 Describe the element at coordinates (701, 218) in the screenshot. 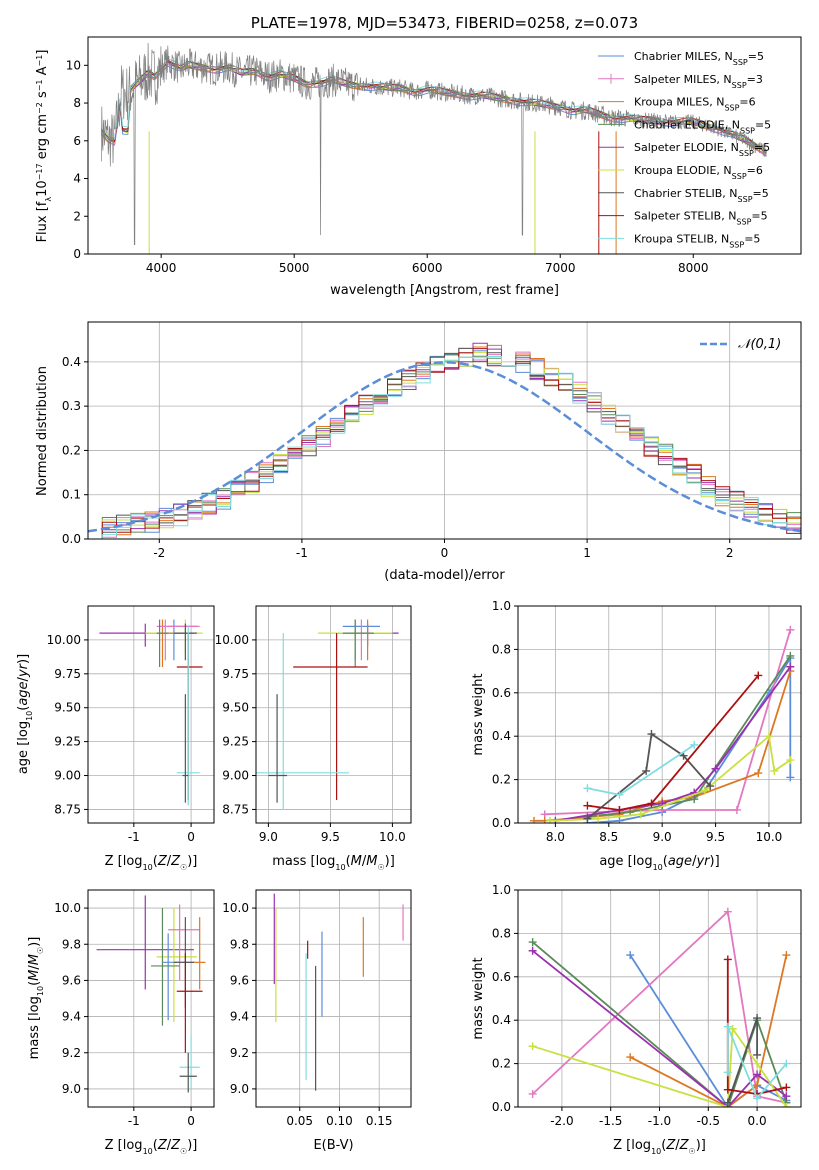

I see `legend-label: Salpeter STELIB, NSSP=5` at that location.